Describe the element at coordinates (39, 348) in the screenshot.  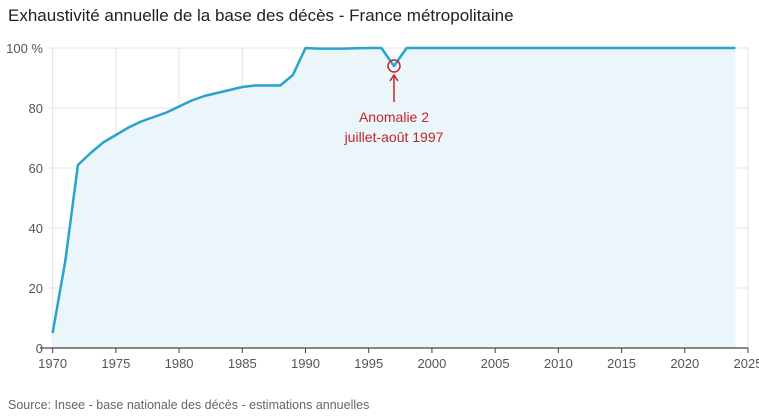
I see `y-tick-label-0: 0` at that location.